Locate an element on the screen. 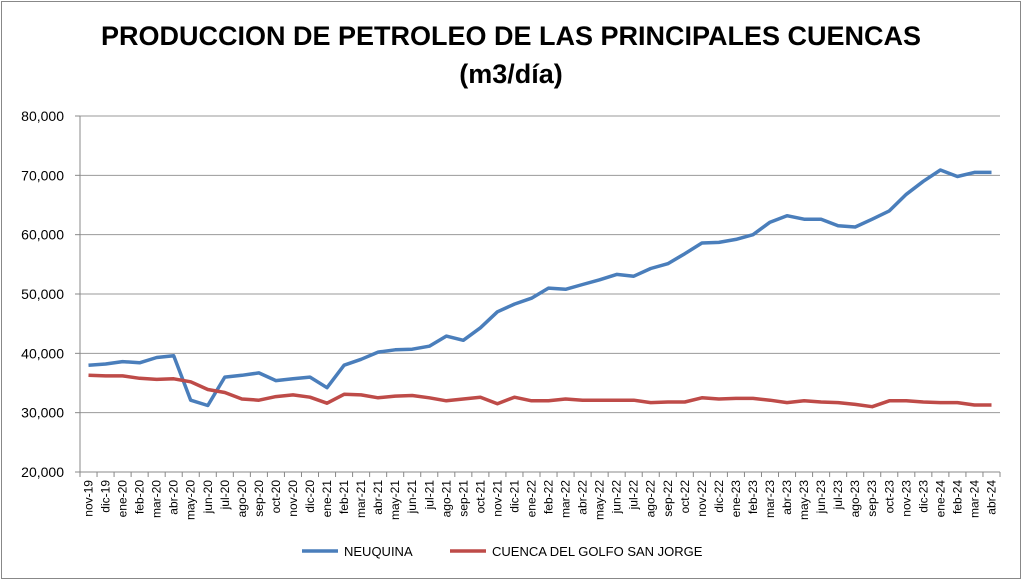 This screenshot has width=1022, height=580. legend: NEUQUINA CUENCA DEL GOLFO SAN JORGE is located at coordinates (502, 551).